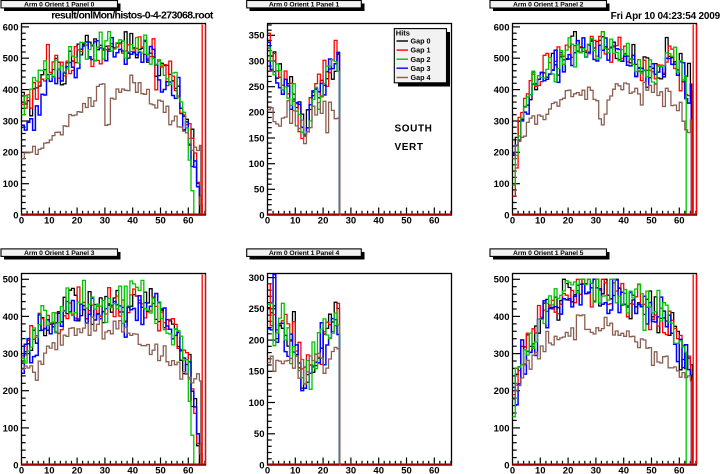  What do you see at coordinates (421, 68) in the screenshot?
I see `svg-text: Gap 3` at bounding box center [421, 68].